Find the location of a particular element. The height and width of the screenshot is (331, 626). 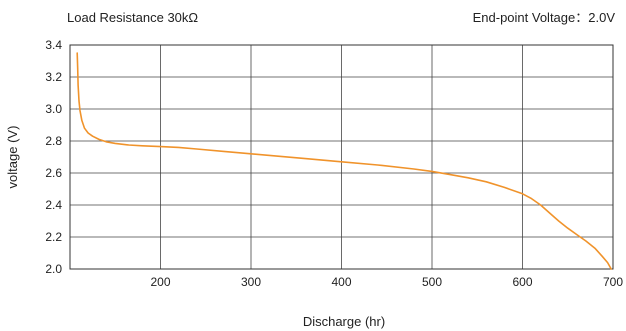

y-tick-labels: 2.0 2.2 2.4 2.6 2.8 3.0 3.2 3.4 is located at coordinates (53, 157).